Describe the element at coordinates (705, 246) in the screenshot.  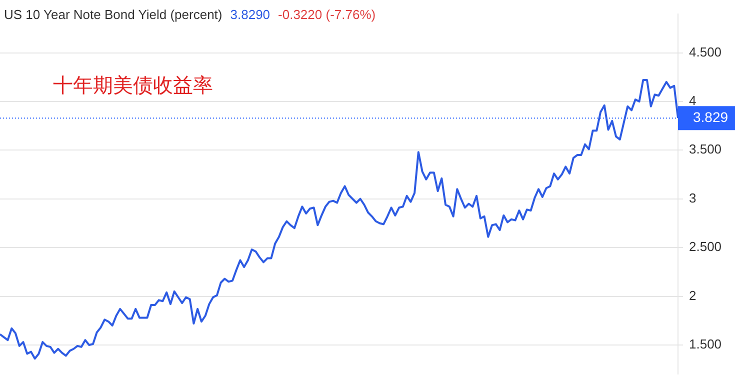
I see `y-tick-label: 2.500` at that location.